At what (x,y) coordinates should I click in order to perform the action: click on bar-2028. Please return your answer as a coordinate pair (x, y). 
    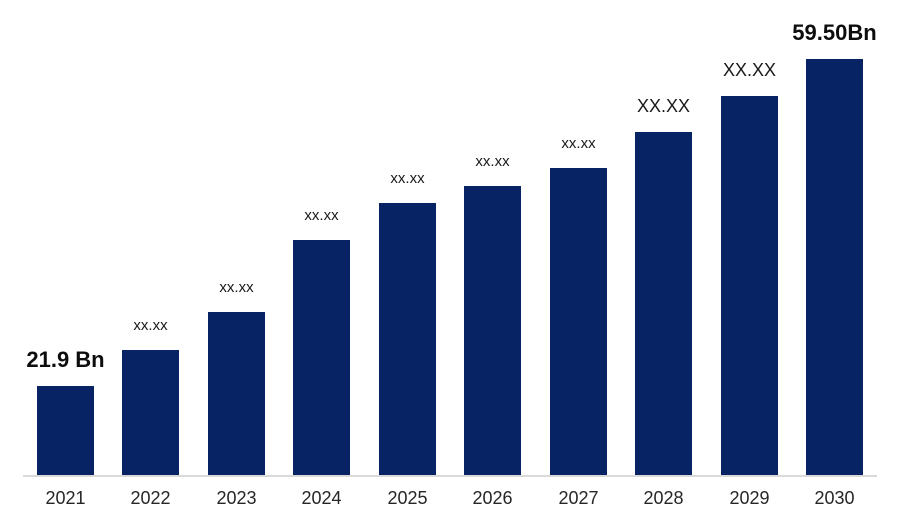
    Looking at the image, I should click on (663, 304).